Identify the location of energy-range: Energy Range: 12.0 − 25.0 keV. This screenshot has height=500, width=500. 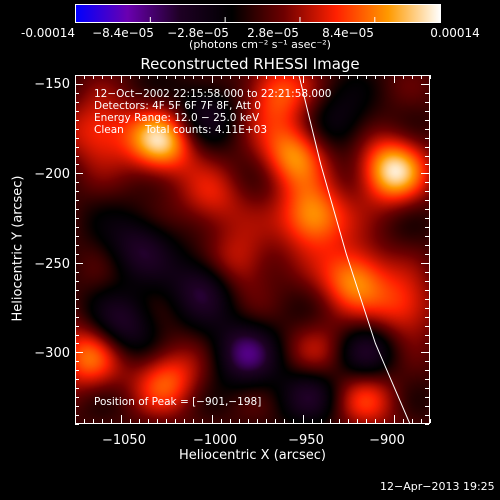
(177, 118).